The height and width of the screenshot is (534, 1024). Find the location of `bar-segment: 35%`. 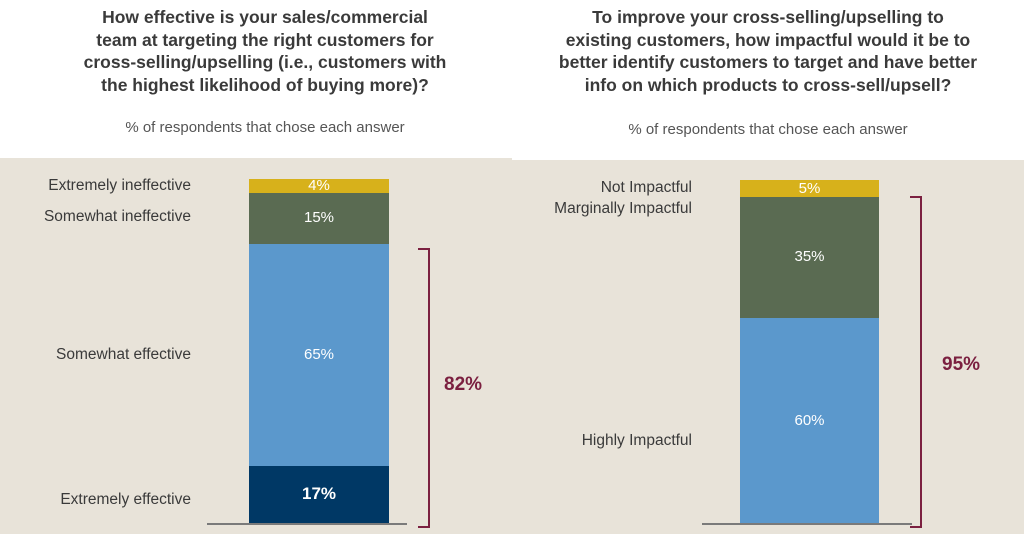

bar-segment: 35% is located at coordinates (809, 257).